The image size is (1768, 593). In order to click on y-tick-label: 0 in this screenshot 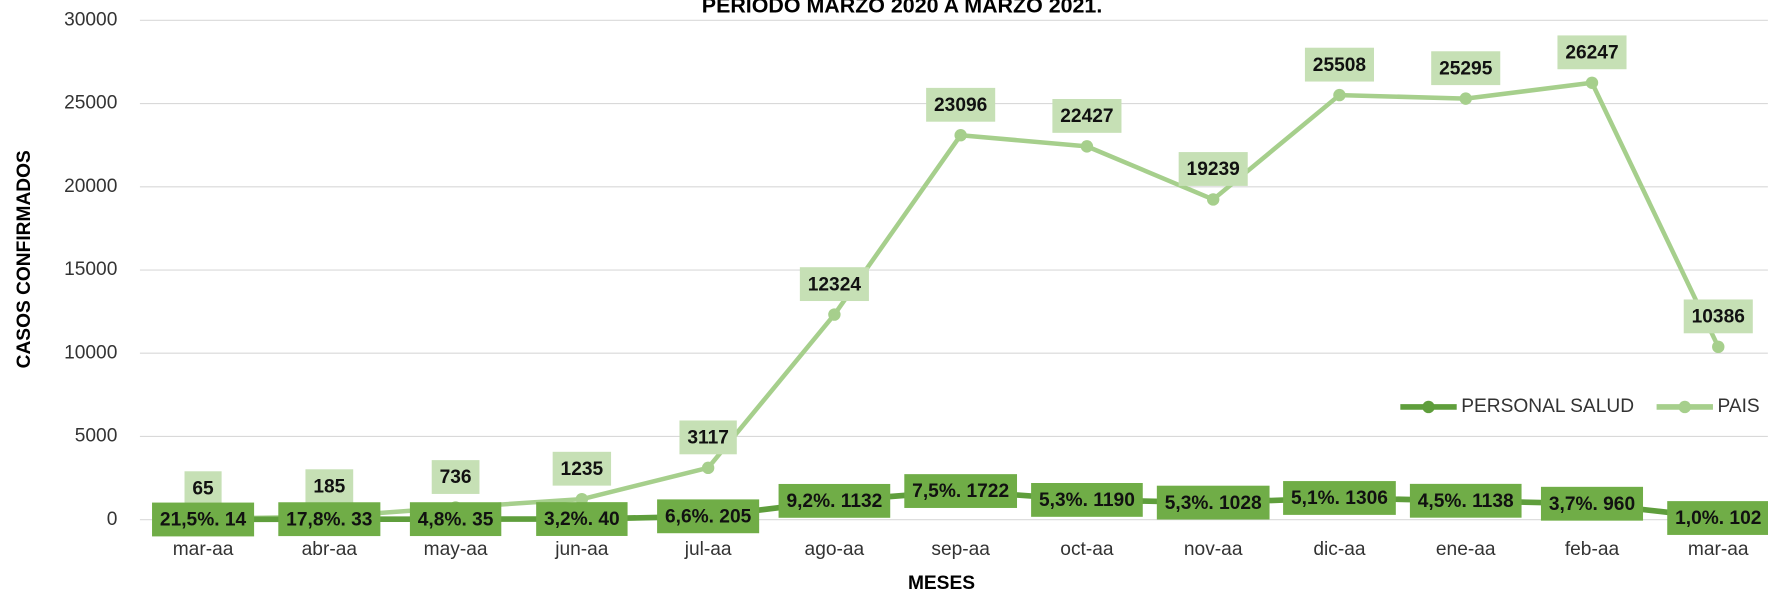, I will do `click(112, 519)`.